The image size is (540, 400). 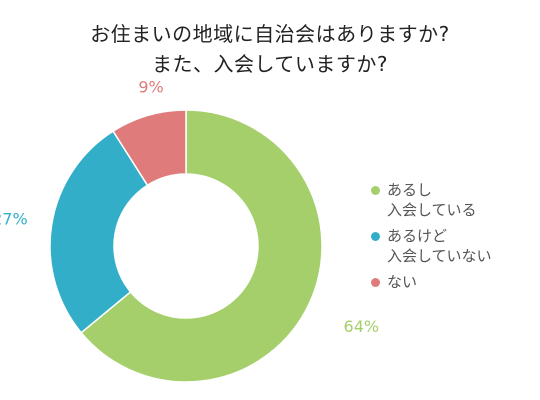 I want to click on legend-label: あるし 入会している, so click(x=432, y=200).